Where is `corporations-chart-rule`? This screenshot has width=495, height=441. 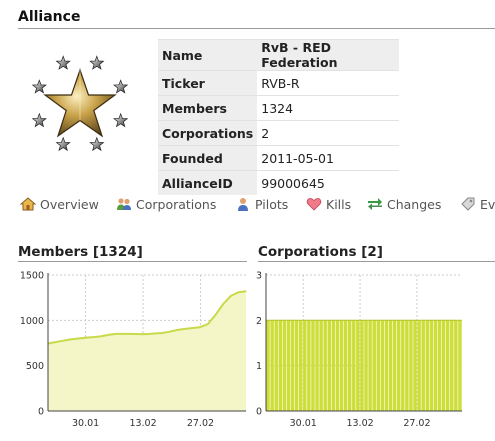 corporations-chart-rule is located at coordinates (376, 261).